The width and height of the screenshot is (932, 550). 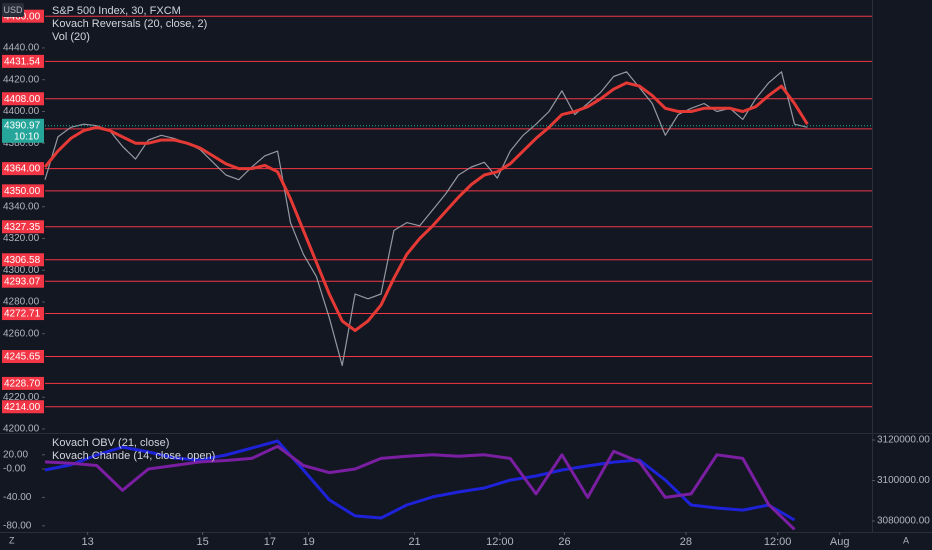 I want to click on x-tick-label: 19, so click(x=308, y=542).